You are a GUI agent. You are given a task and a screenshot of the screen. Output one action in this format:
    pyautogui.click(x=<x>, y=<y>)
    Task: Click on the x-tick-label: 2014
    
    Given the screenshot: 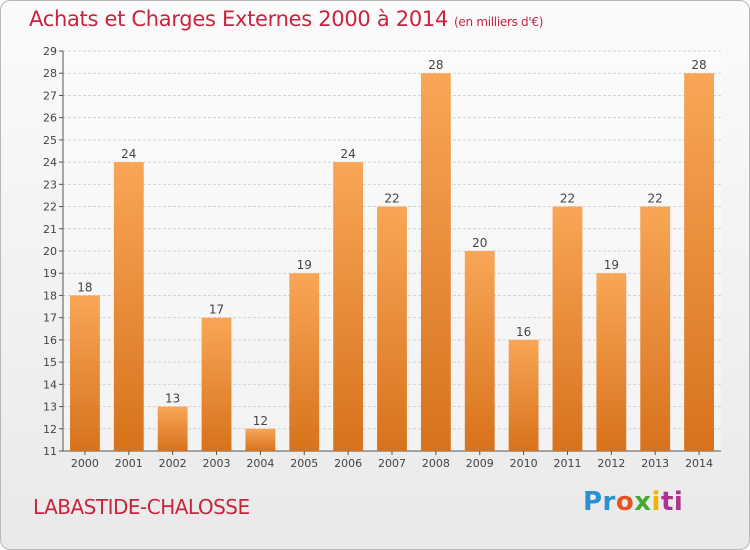 What is the action you would take?
    pyautogui.click(x=699, y=463)
    